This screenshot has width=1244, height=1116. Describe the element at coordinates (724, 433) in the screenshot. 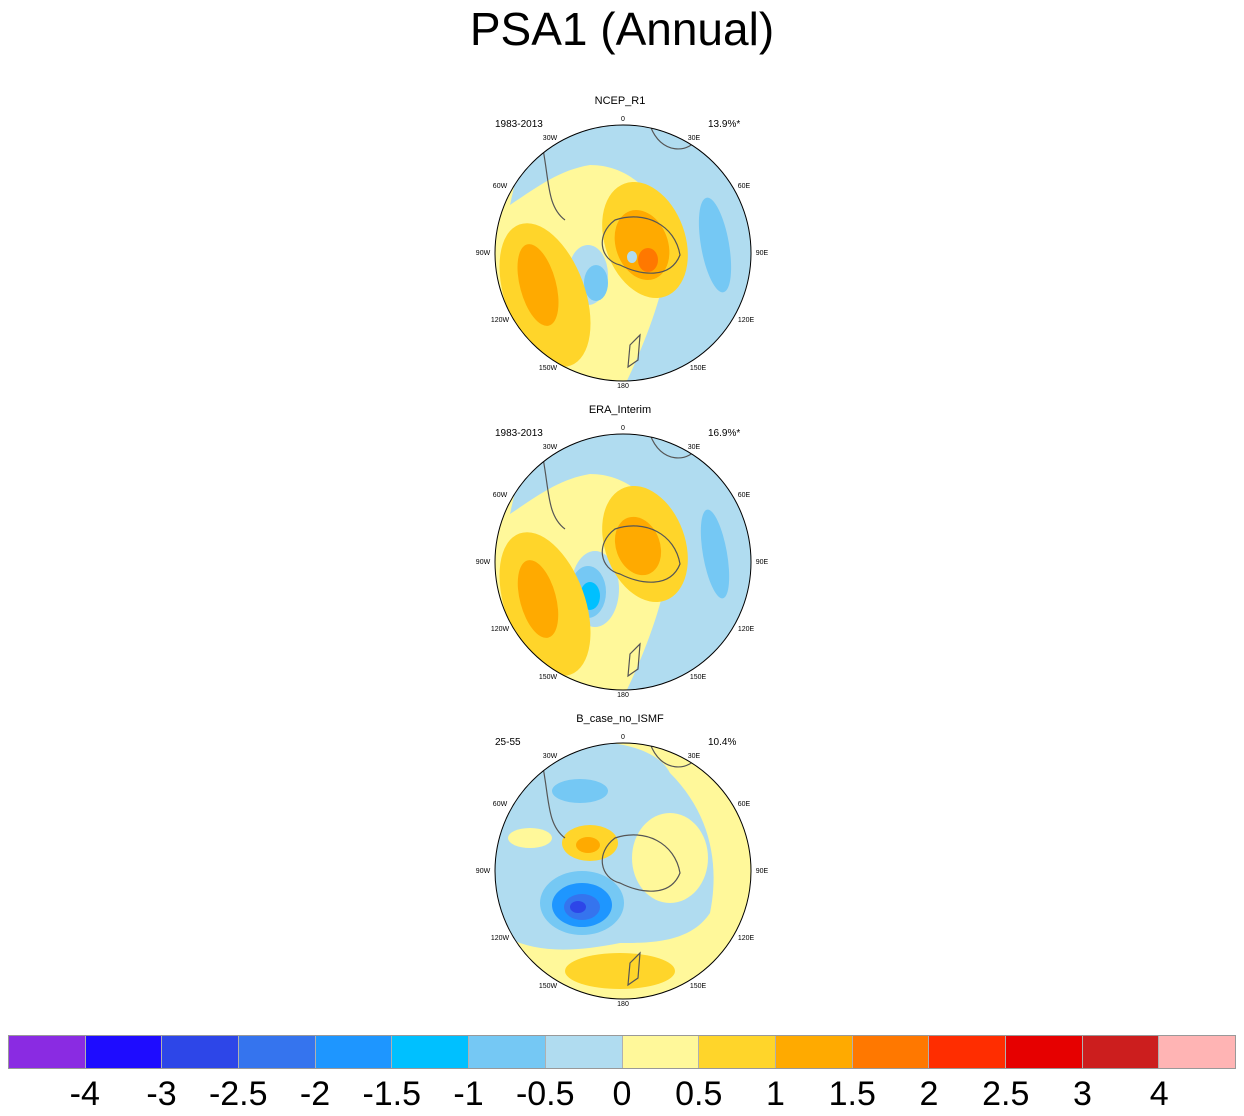

I see `panel-variance: 16.9%*` at that location.